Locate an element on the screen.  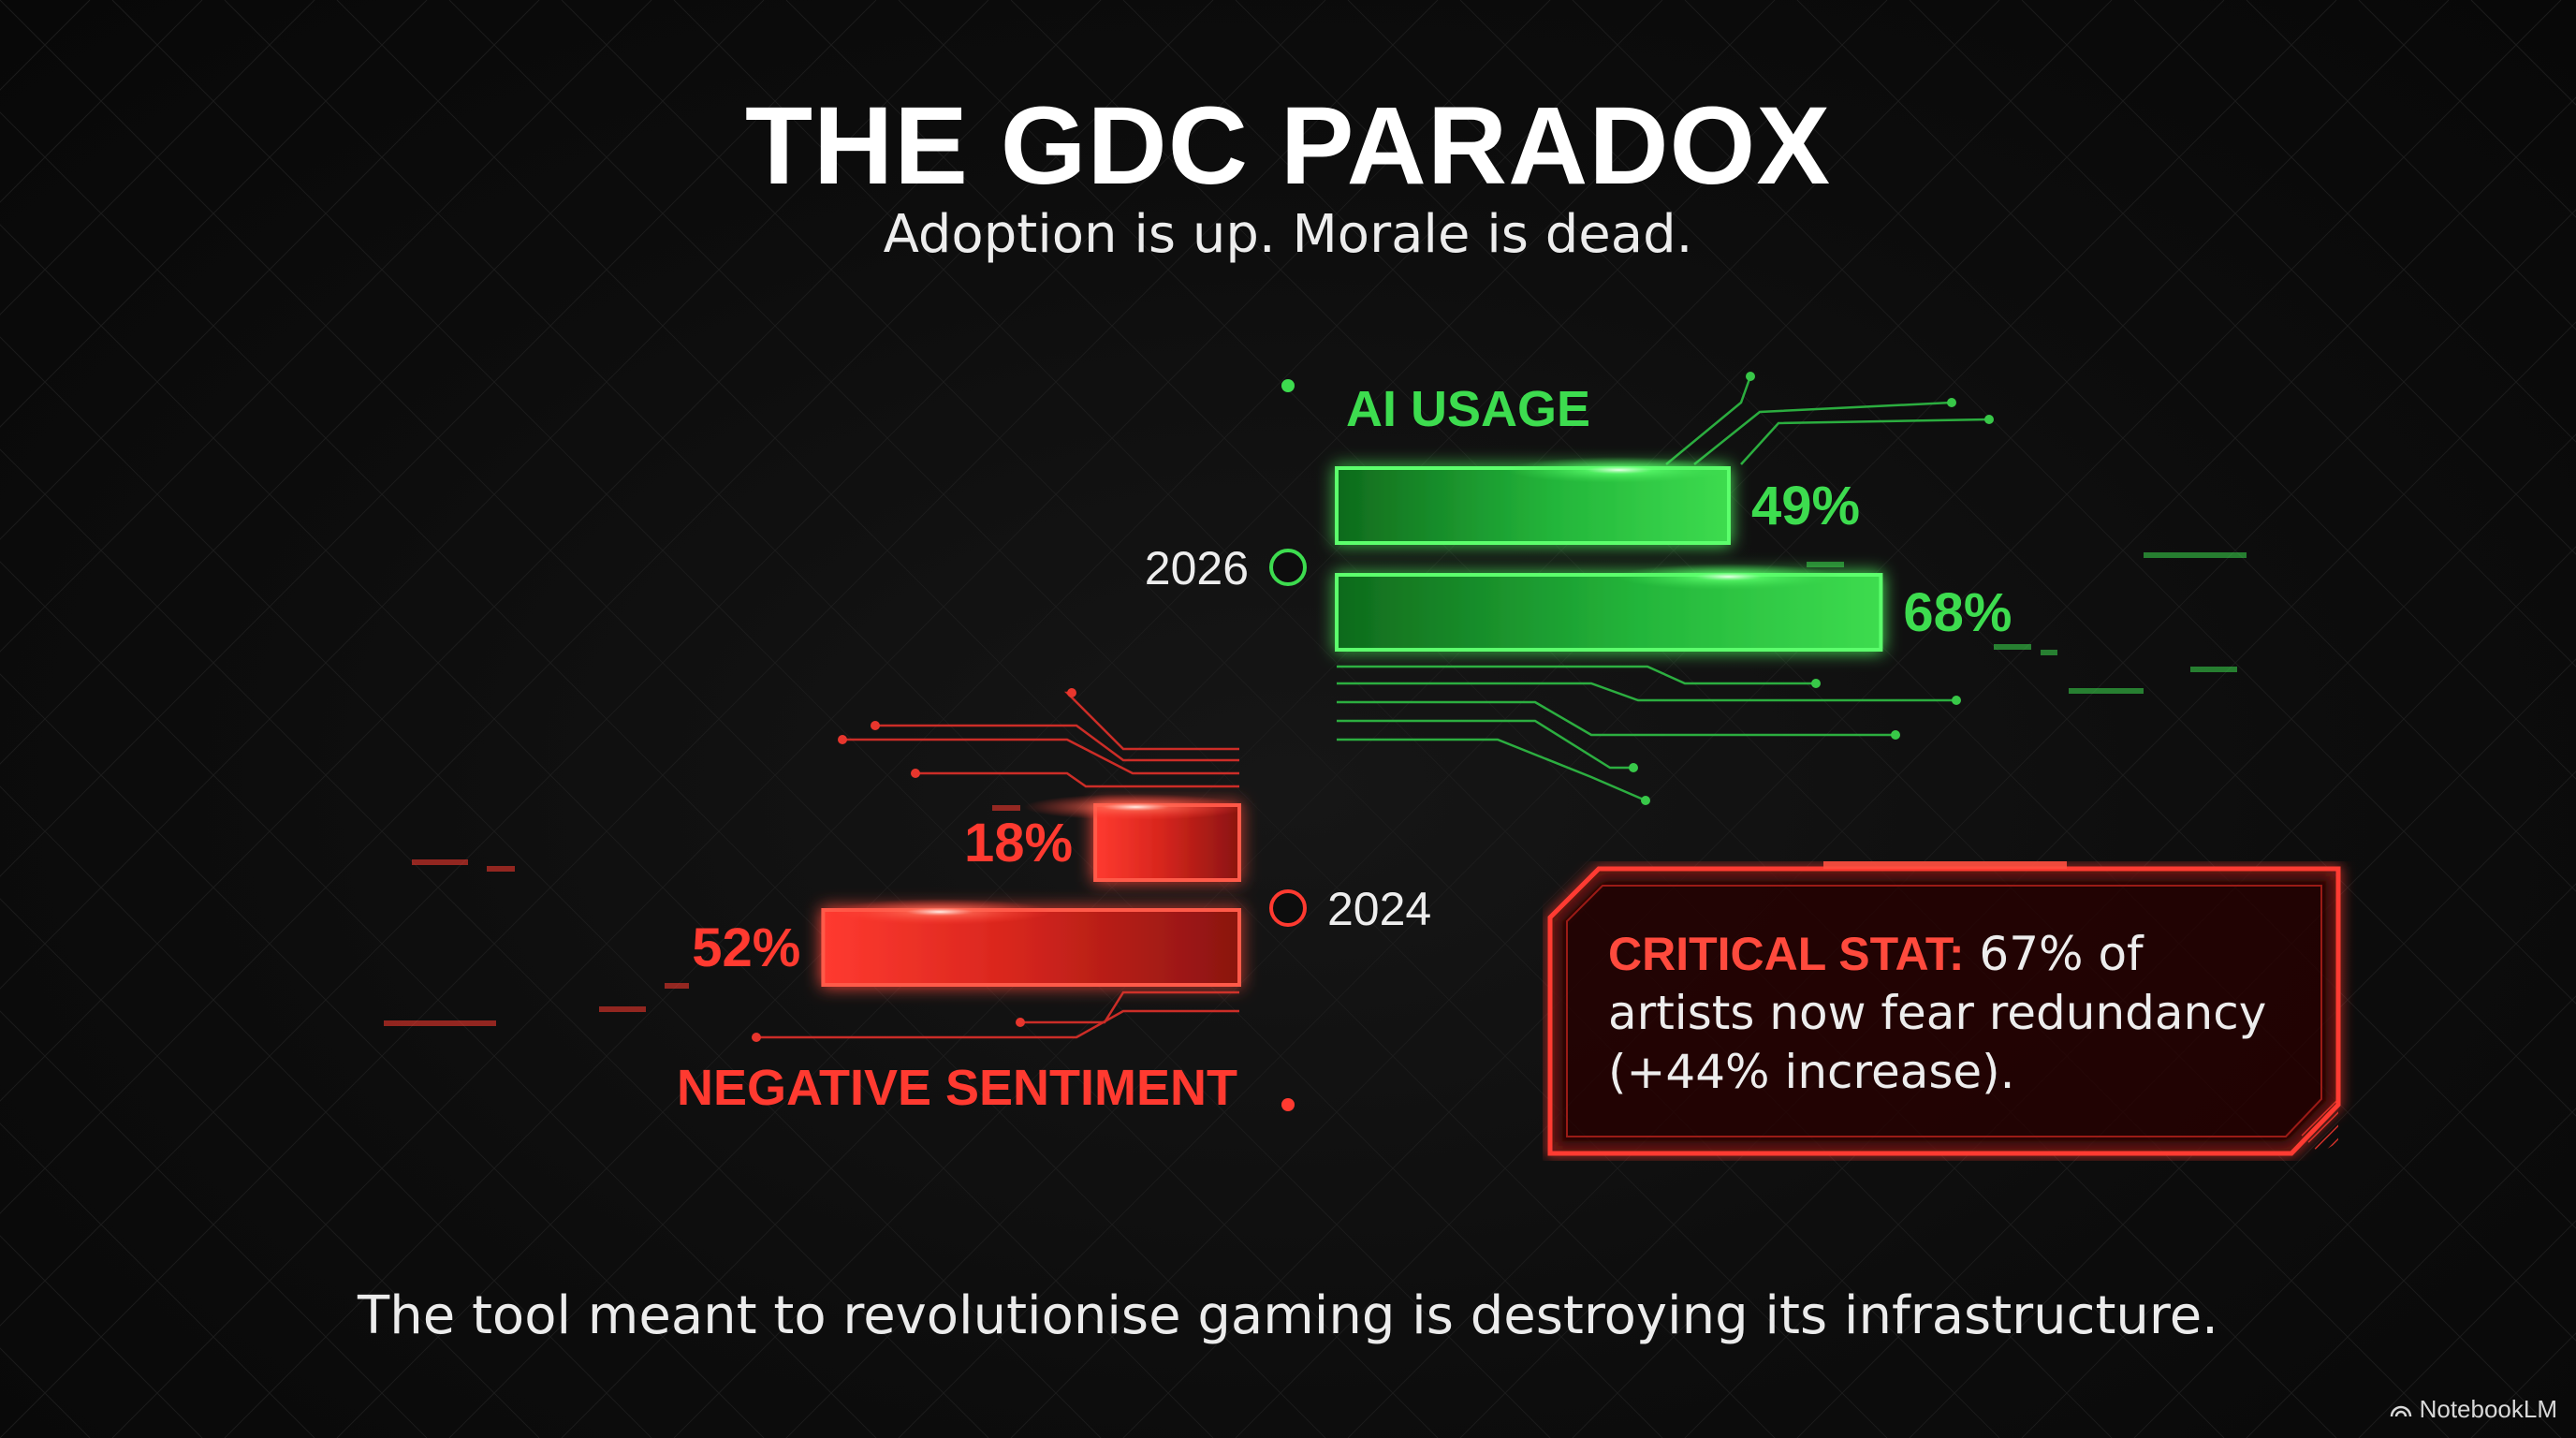
series-name-ai-usage: AI USAGE is located at coordinates (1468, 409).